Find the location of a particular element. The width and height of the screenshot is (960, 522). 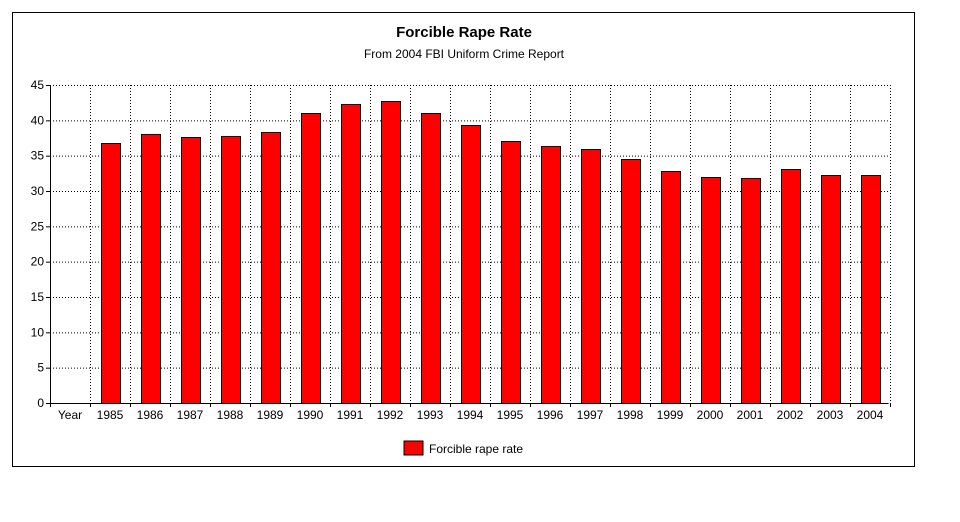

x-tick-label: 1985 is located at coordinates (110, 415).